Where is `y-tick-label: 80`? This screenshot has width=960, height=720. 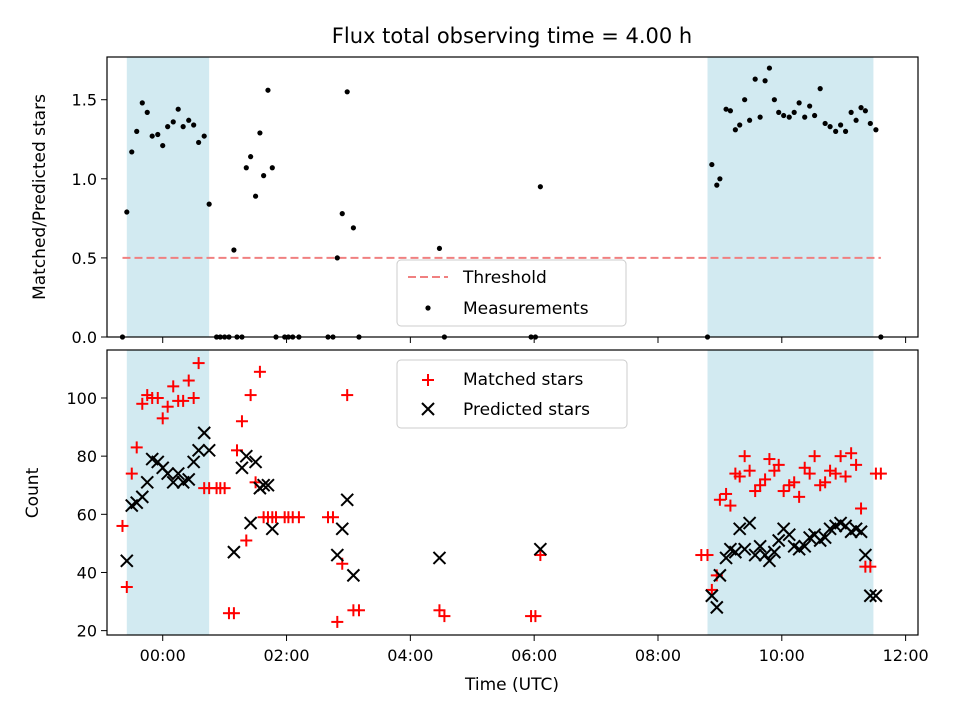 y-tick-label: 80 is located at coordinates (87, 456).